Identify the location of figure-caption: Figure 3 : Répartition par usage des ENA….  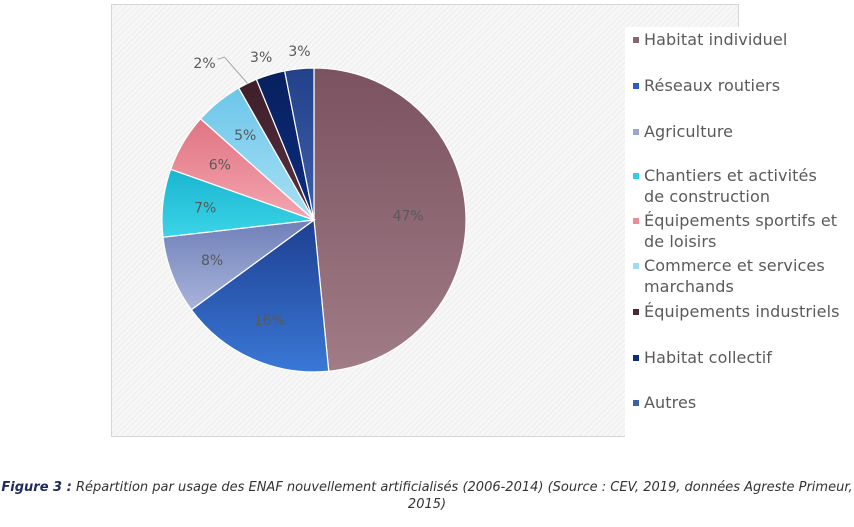
(427, 496).